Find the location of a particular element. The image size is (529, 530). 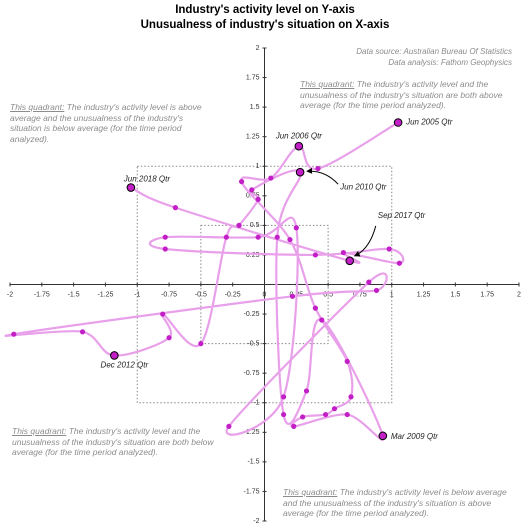

annotation: Jun 2005 Qtr is located at coordinates (429, 122).